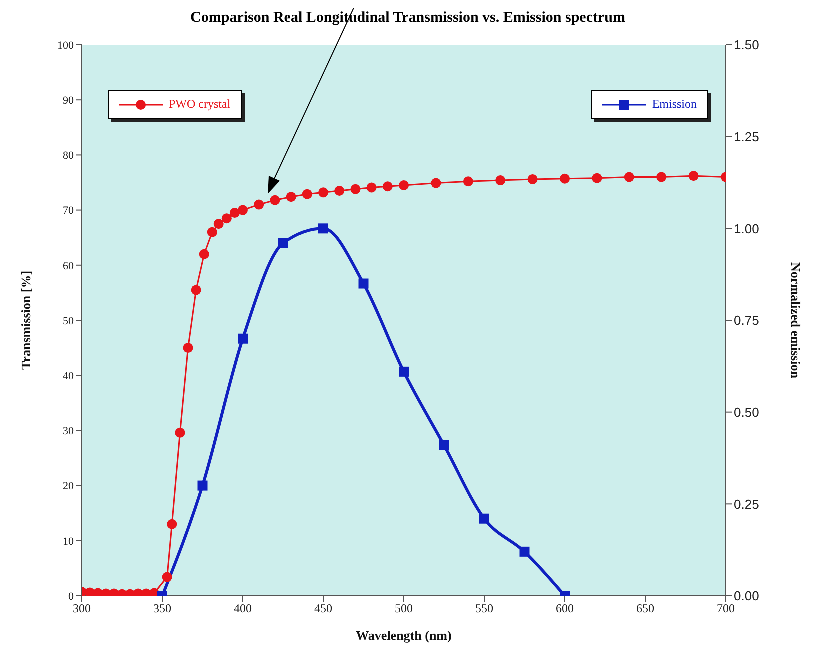  I want to click on y2-tick-label: 0.00, so click(747, 596).